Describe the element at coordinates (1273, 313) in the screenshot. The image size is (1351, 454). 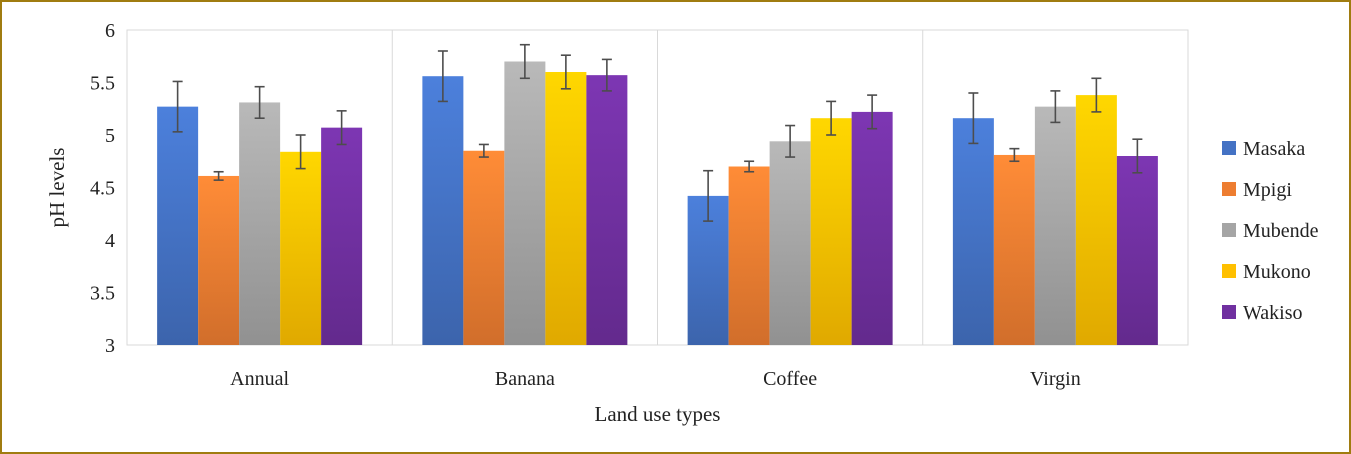
I see `legend-label: Wakiso` at that location.